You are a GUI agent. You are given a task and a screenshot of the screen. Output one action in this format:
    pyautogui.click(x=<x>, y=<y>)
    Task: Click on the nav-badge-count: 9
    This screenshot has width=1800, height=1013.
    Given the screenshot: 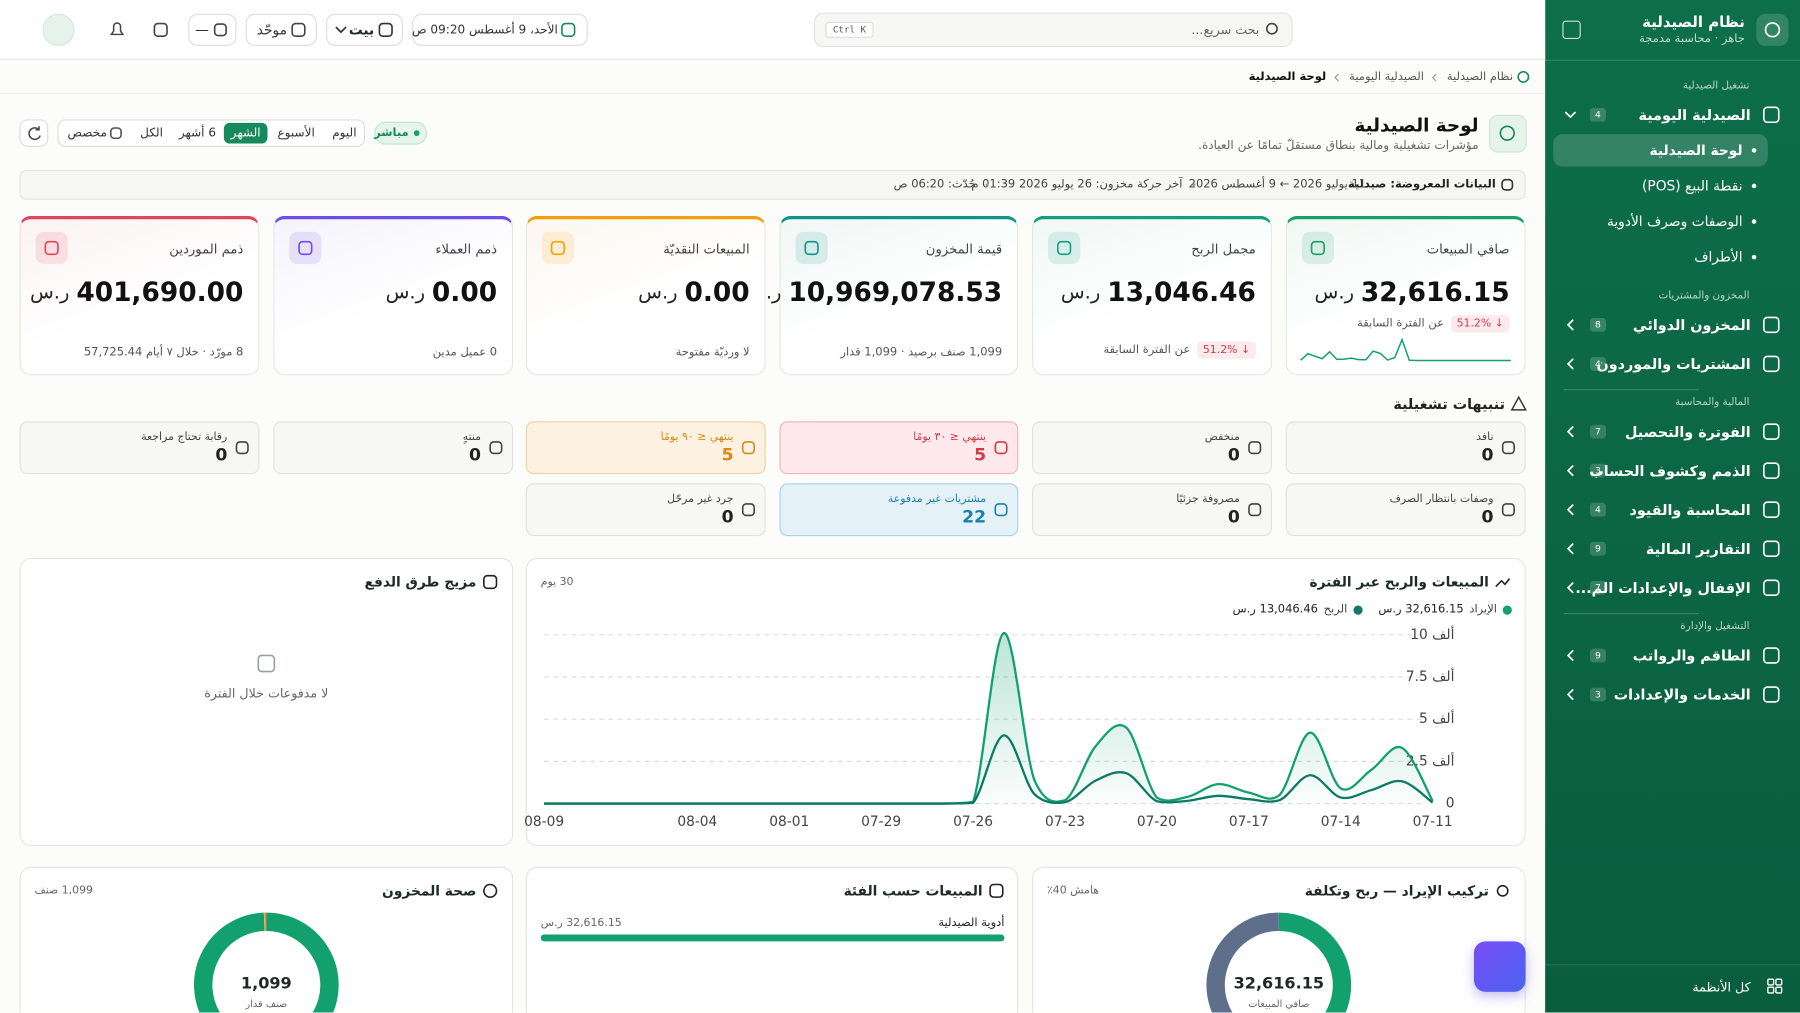 What is the action you would take?
    pyautogui.click(x=1598, y=655)
    